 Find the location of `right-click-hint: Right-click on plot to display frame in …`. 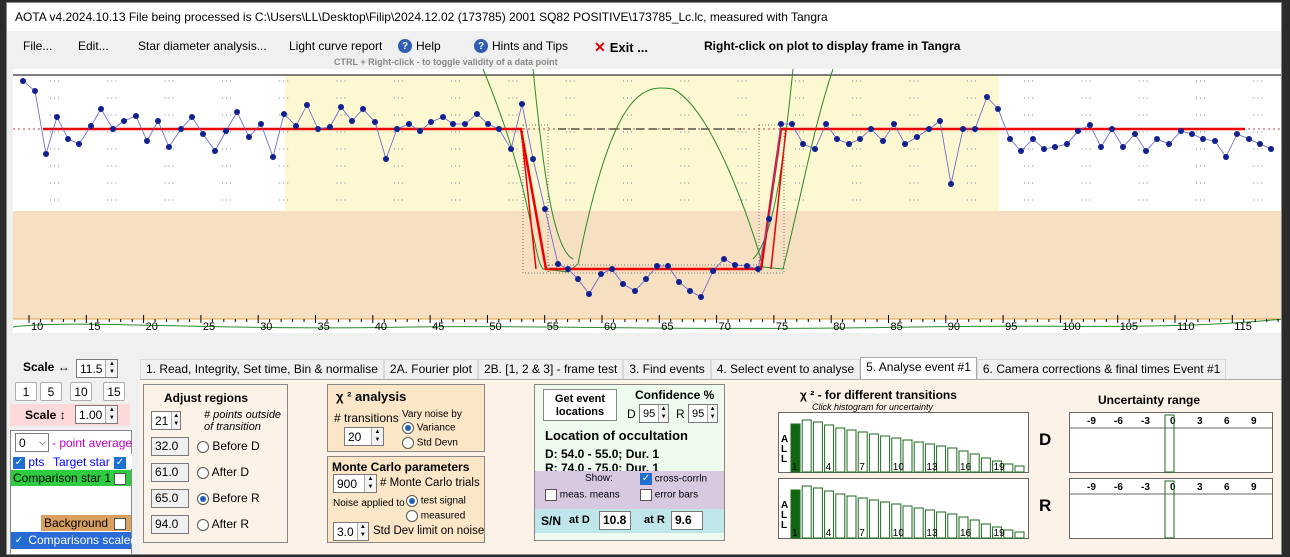

right-click-hint: Right-click on plot to display frame in … is located at coordinates (832, 46).